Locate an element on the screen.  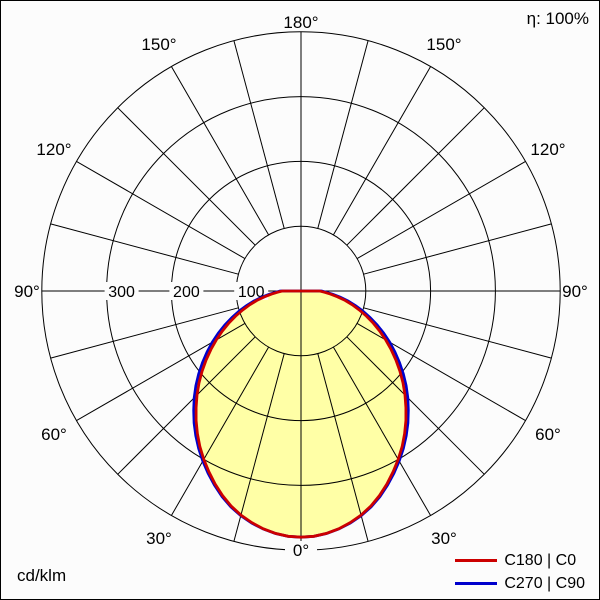
legend-label-c0: C180 | C0 is located at coordinates (540, 560).